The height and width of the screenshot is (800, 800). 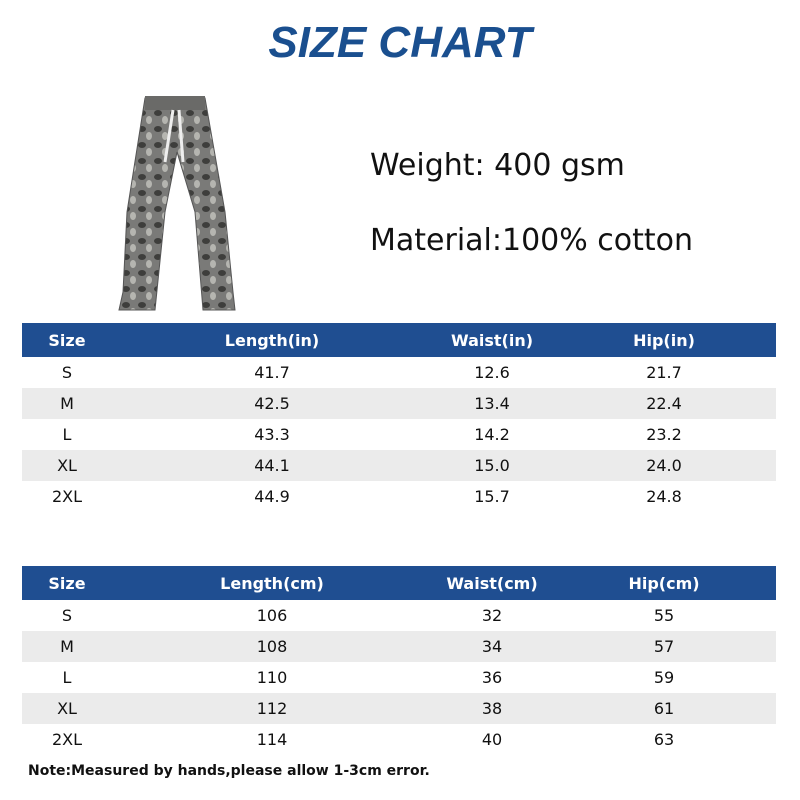 I want to click on cell: 41.7, so click(x=272, y=372).